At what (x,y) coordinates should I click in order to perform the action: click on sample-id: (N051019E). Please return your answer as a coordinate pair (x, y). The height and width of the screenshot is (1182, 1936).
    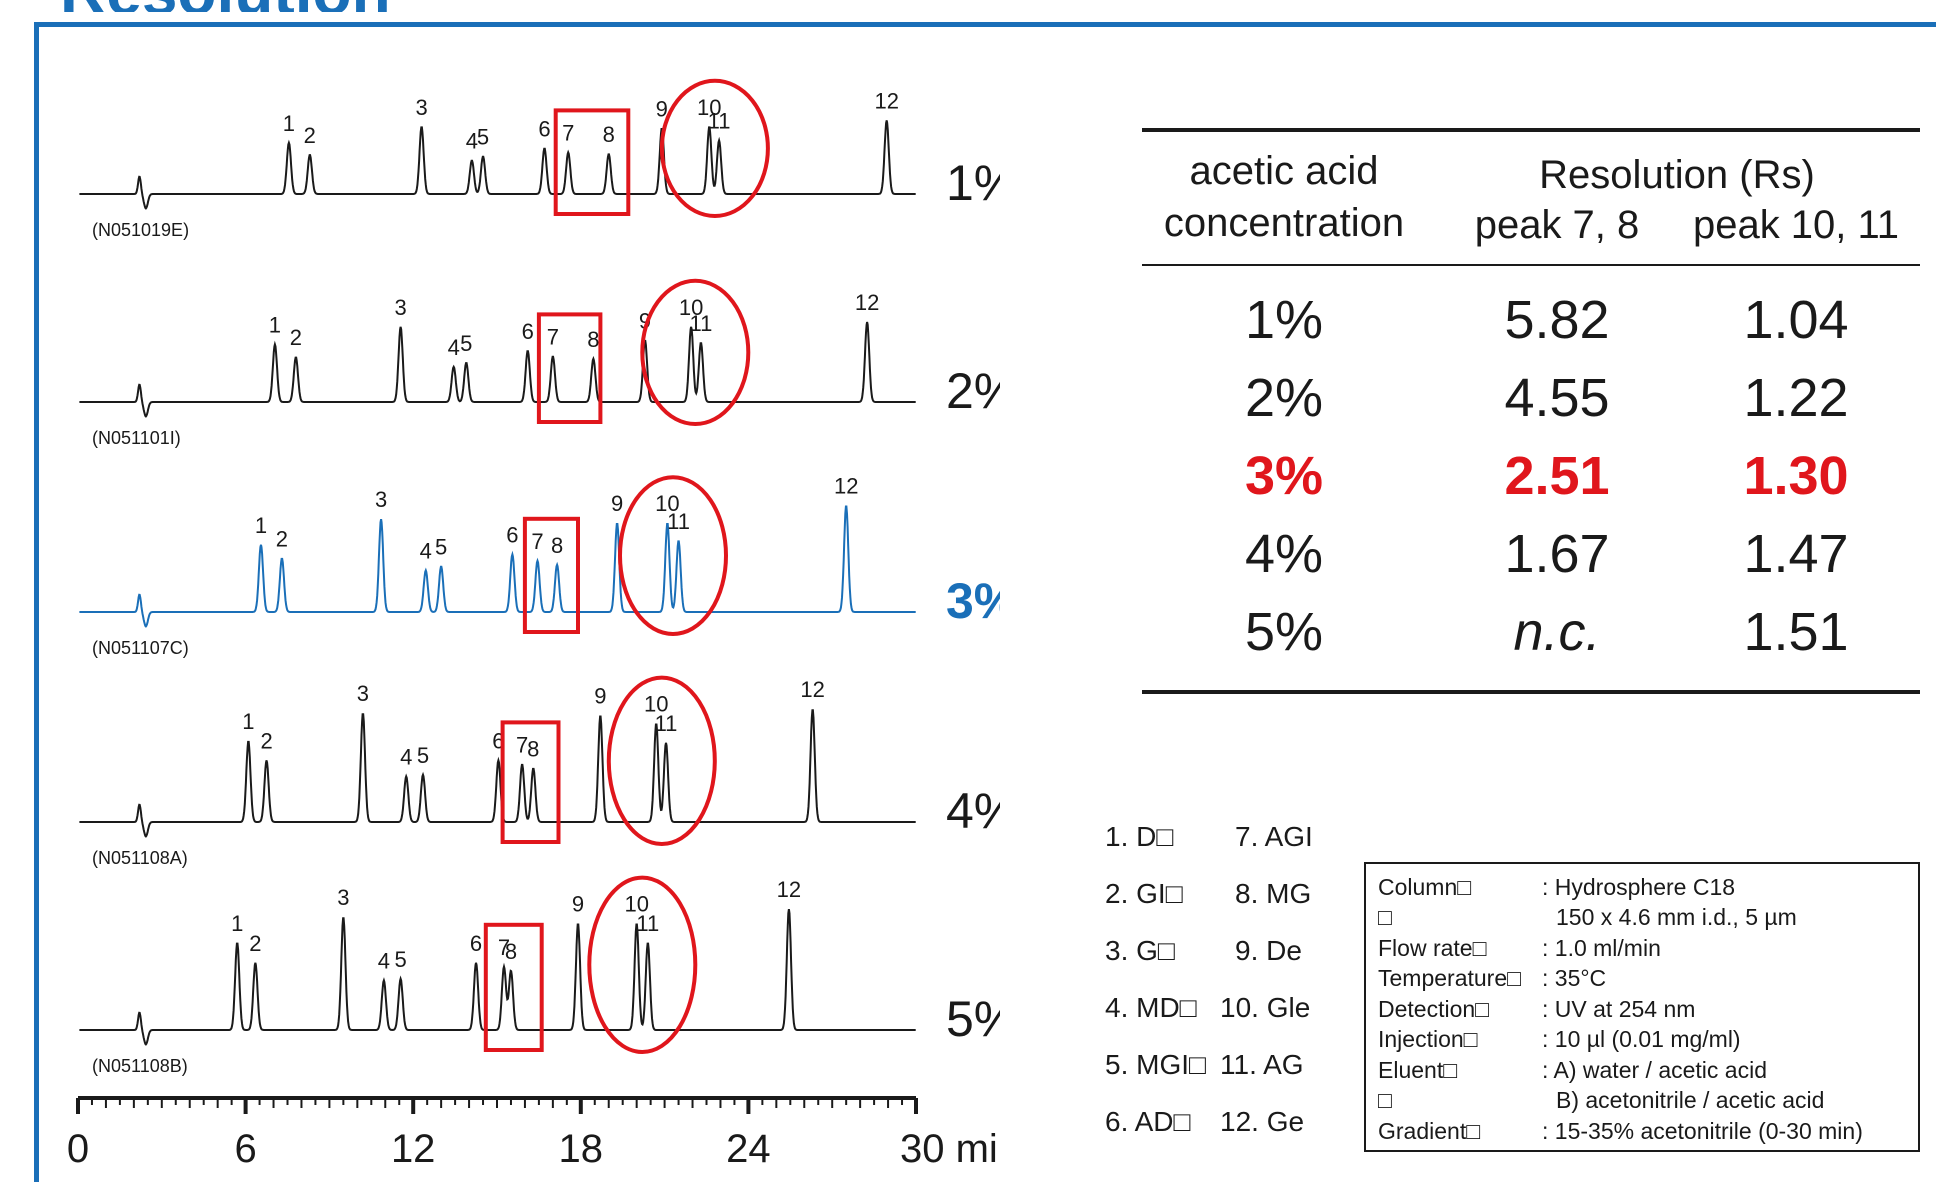
    Looking at the image, I should click on (140, 230).